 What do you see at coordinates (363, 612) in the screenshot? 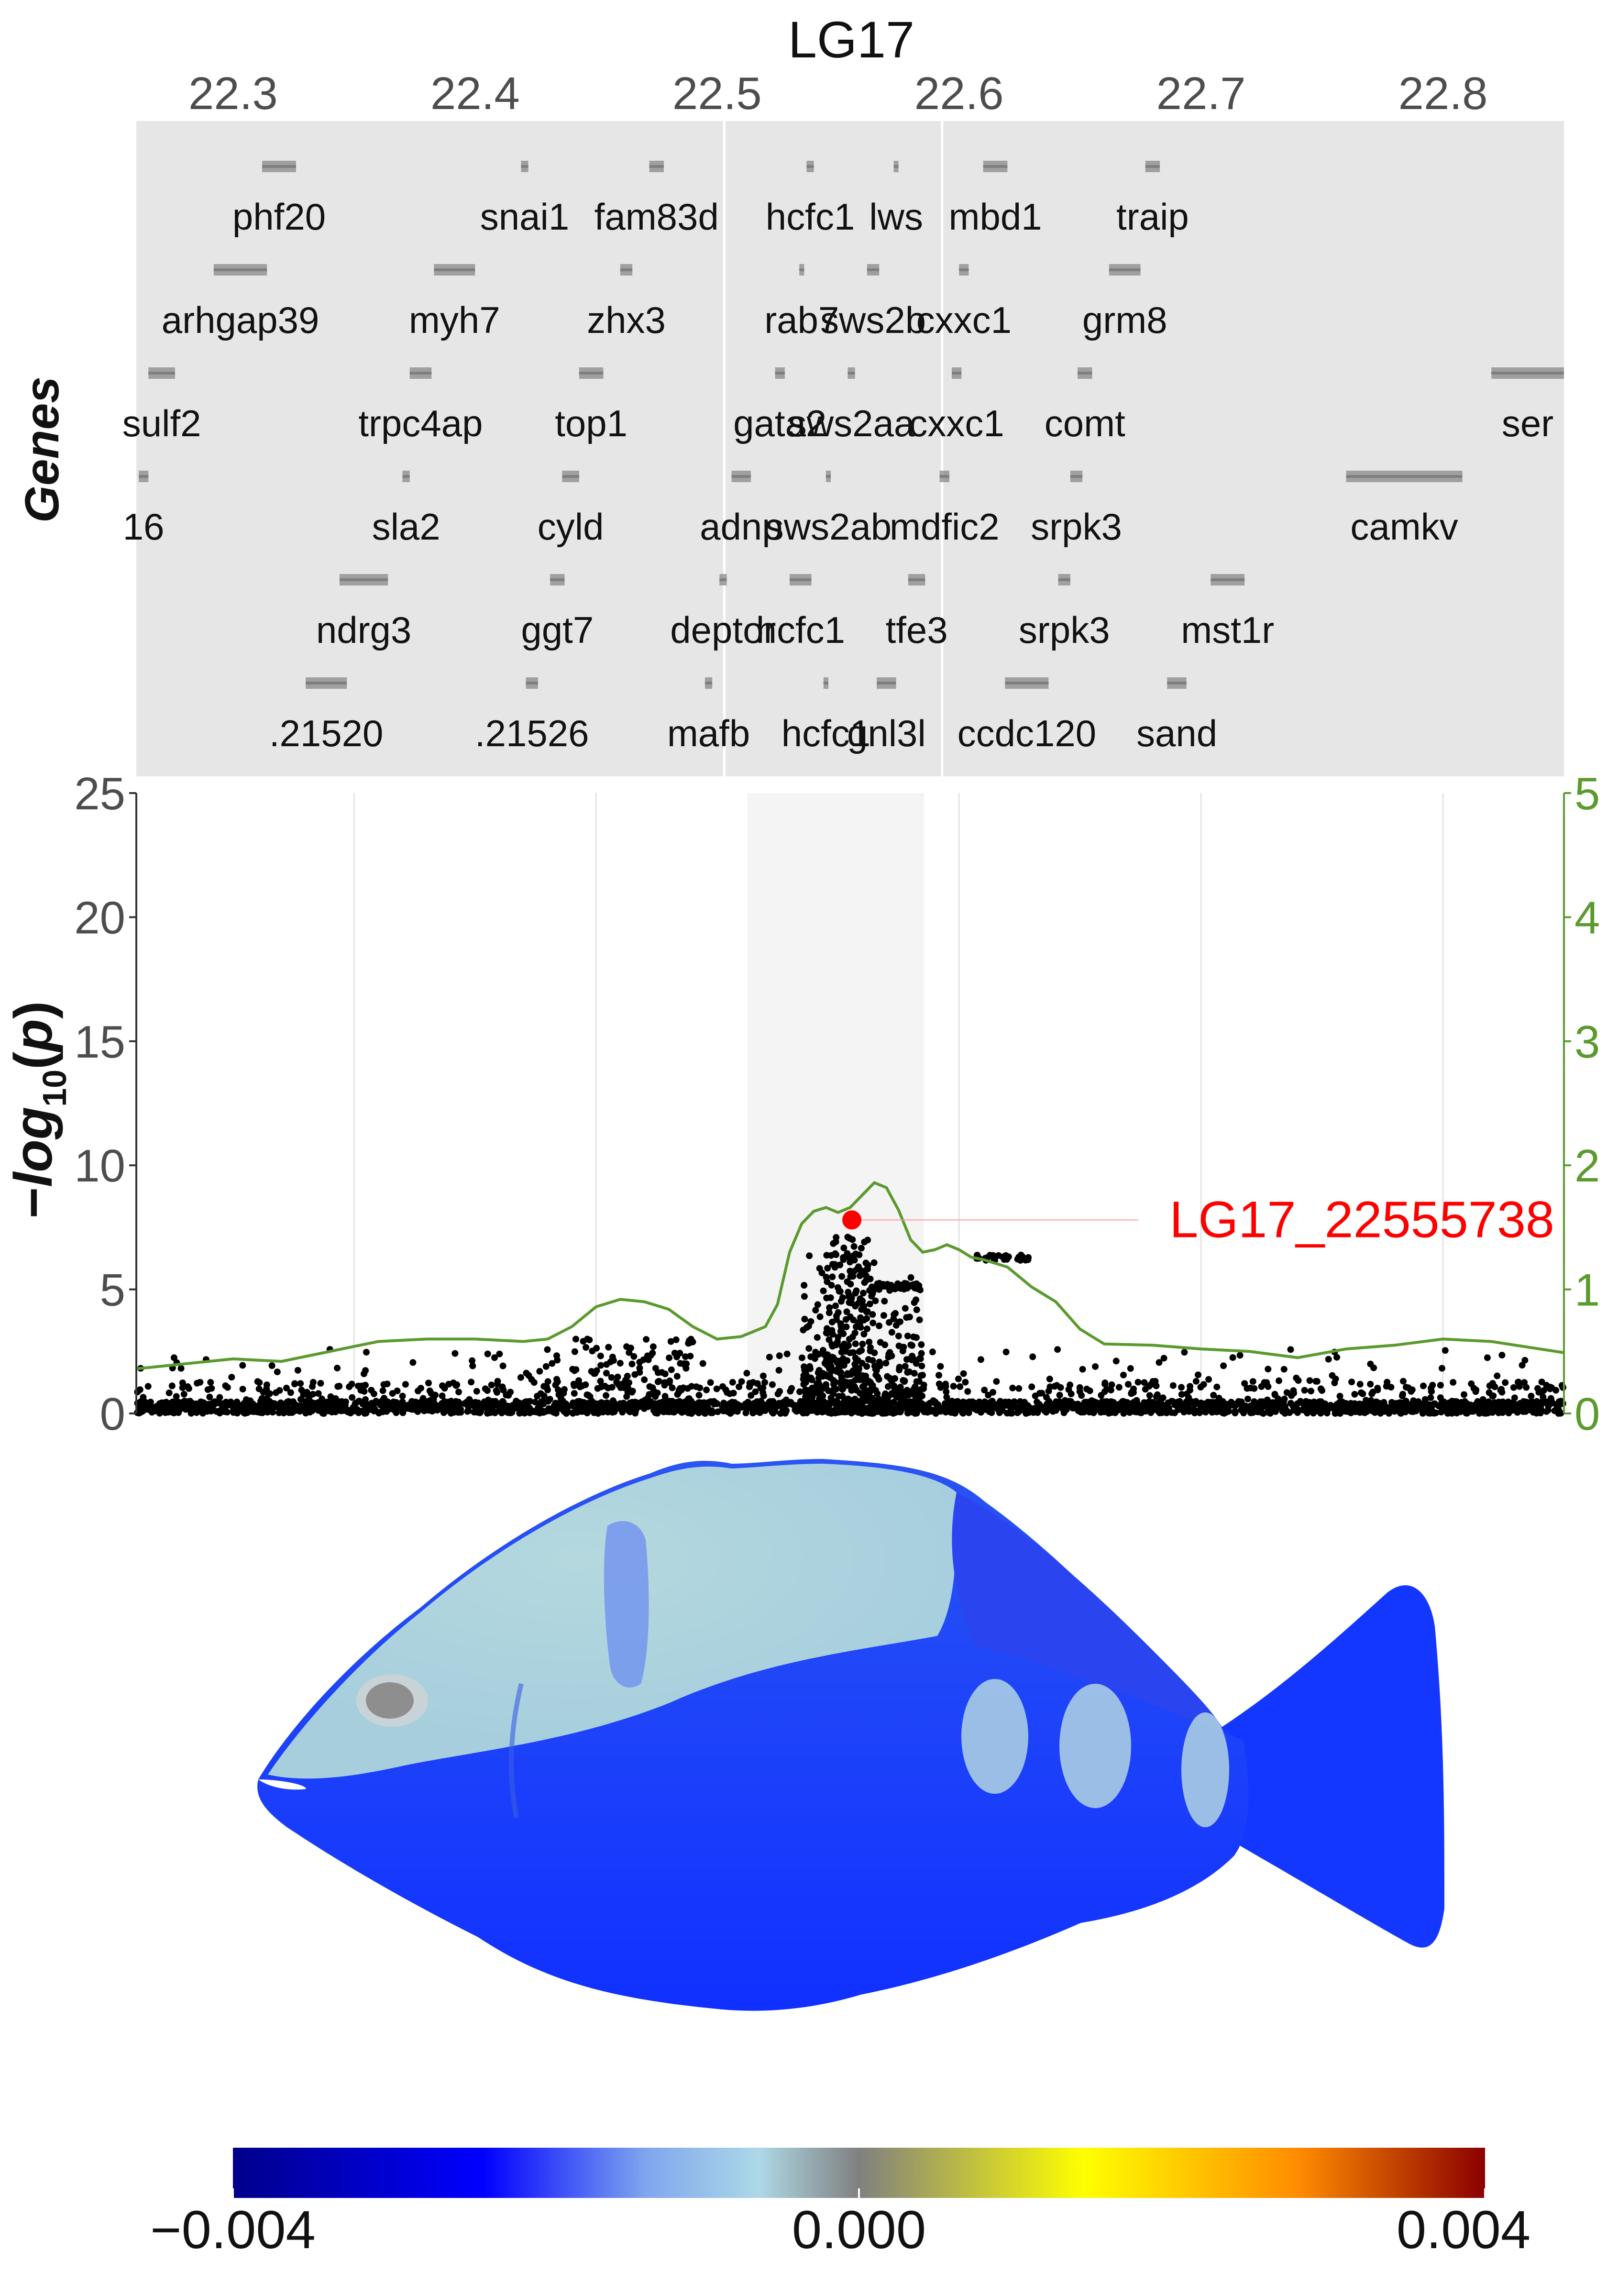
I see `gene: ndrg3` at bounding box center [363, 612].